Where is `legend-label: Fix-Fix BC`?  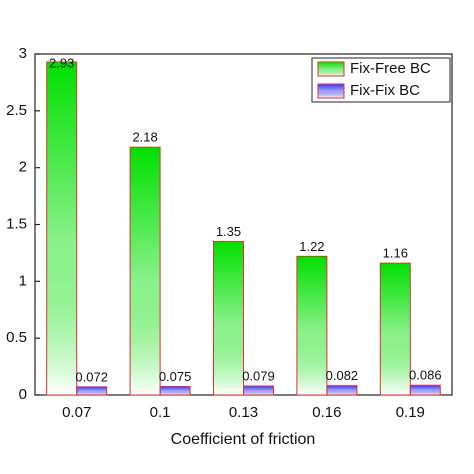
legend-label: Fix-Fix BC is located at coordinates (385, 90).